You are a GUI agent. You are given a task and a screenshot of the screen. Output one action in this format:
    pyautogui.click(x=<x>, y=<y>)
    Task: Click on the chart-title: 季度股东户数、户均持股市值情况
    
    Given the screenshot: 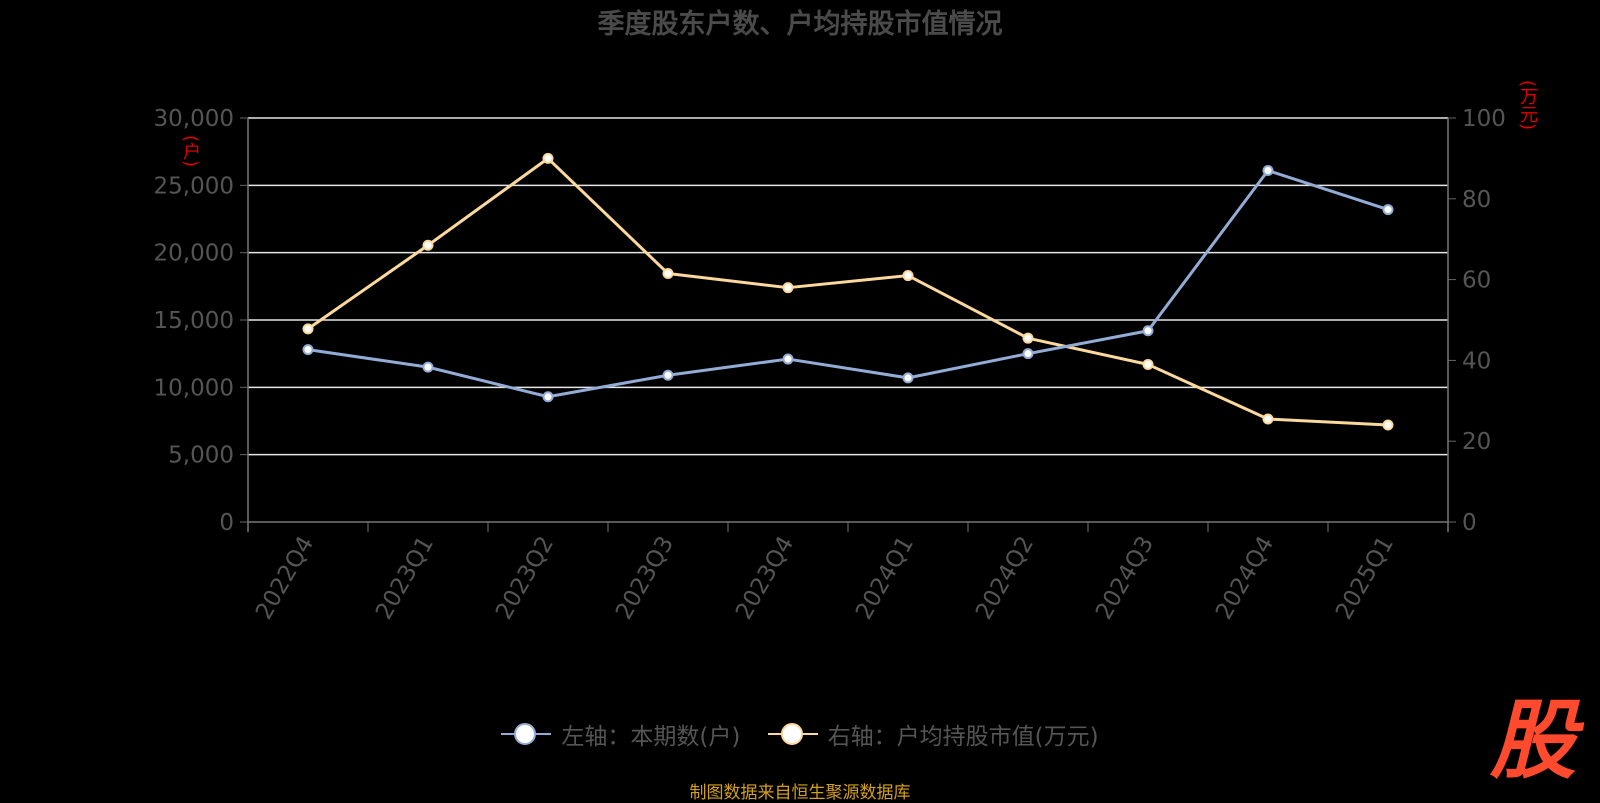 What is the action you would take?
    pyautogui.click(x=800, y=24)
    